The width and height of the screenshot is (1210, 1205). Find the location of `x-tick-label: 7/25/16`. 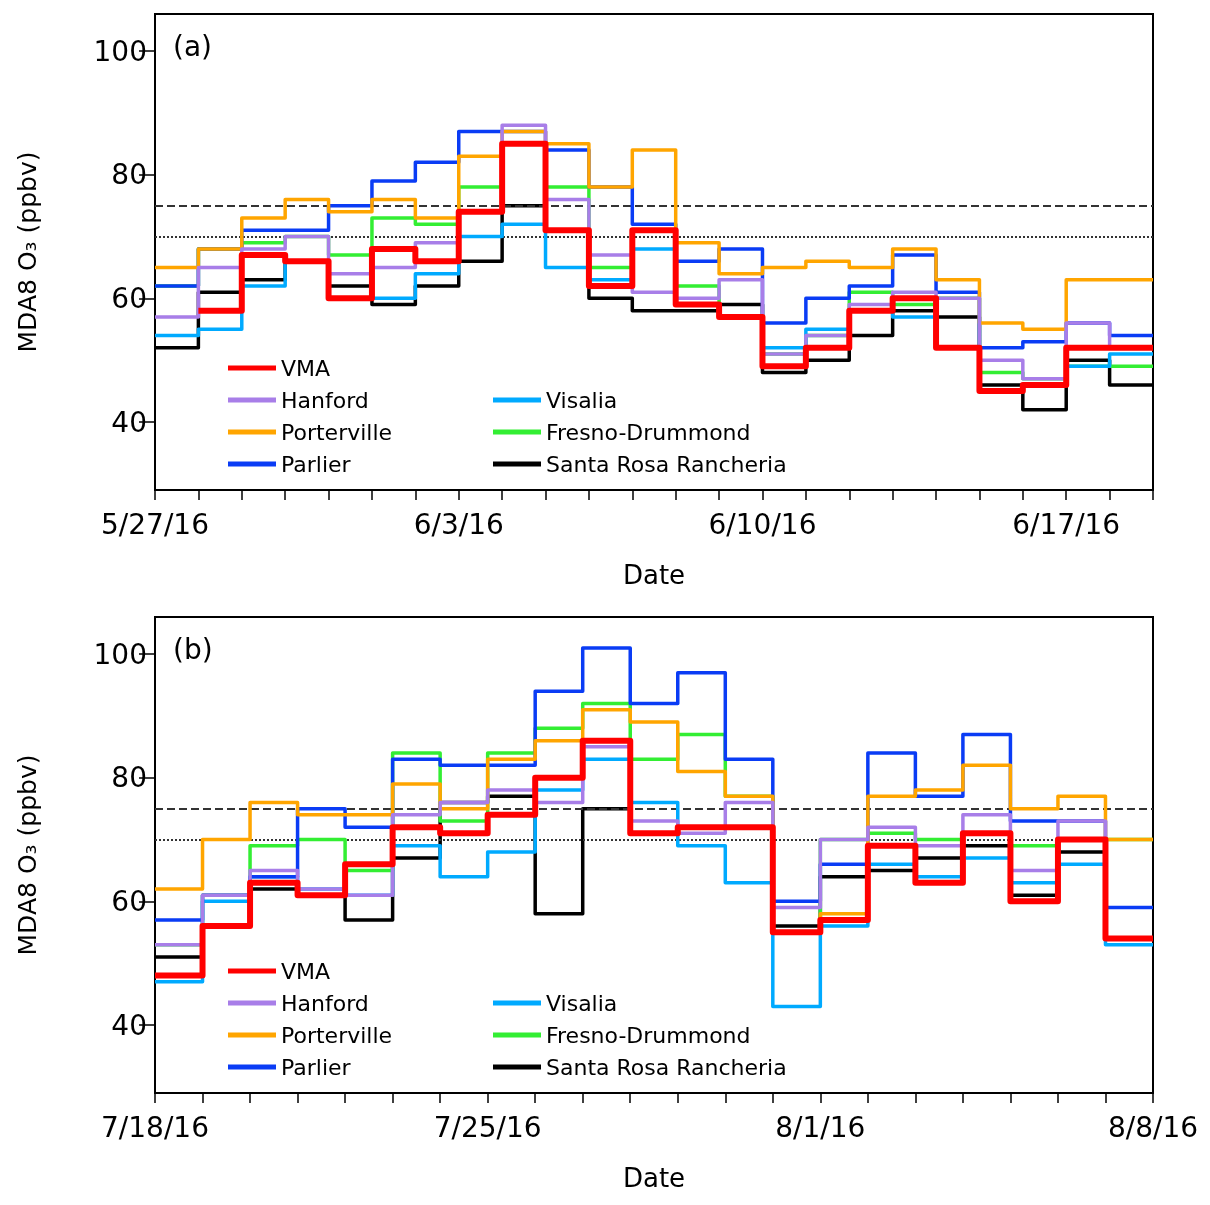

x-tick-label: 7/25/16 is located at coordinates (487, 1126).